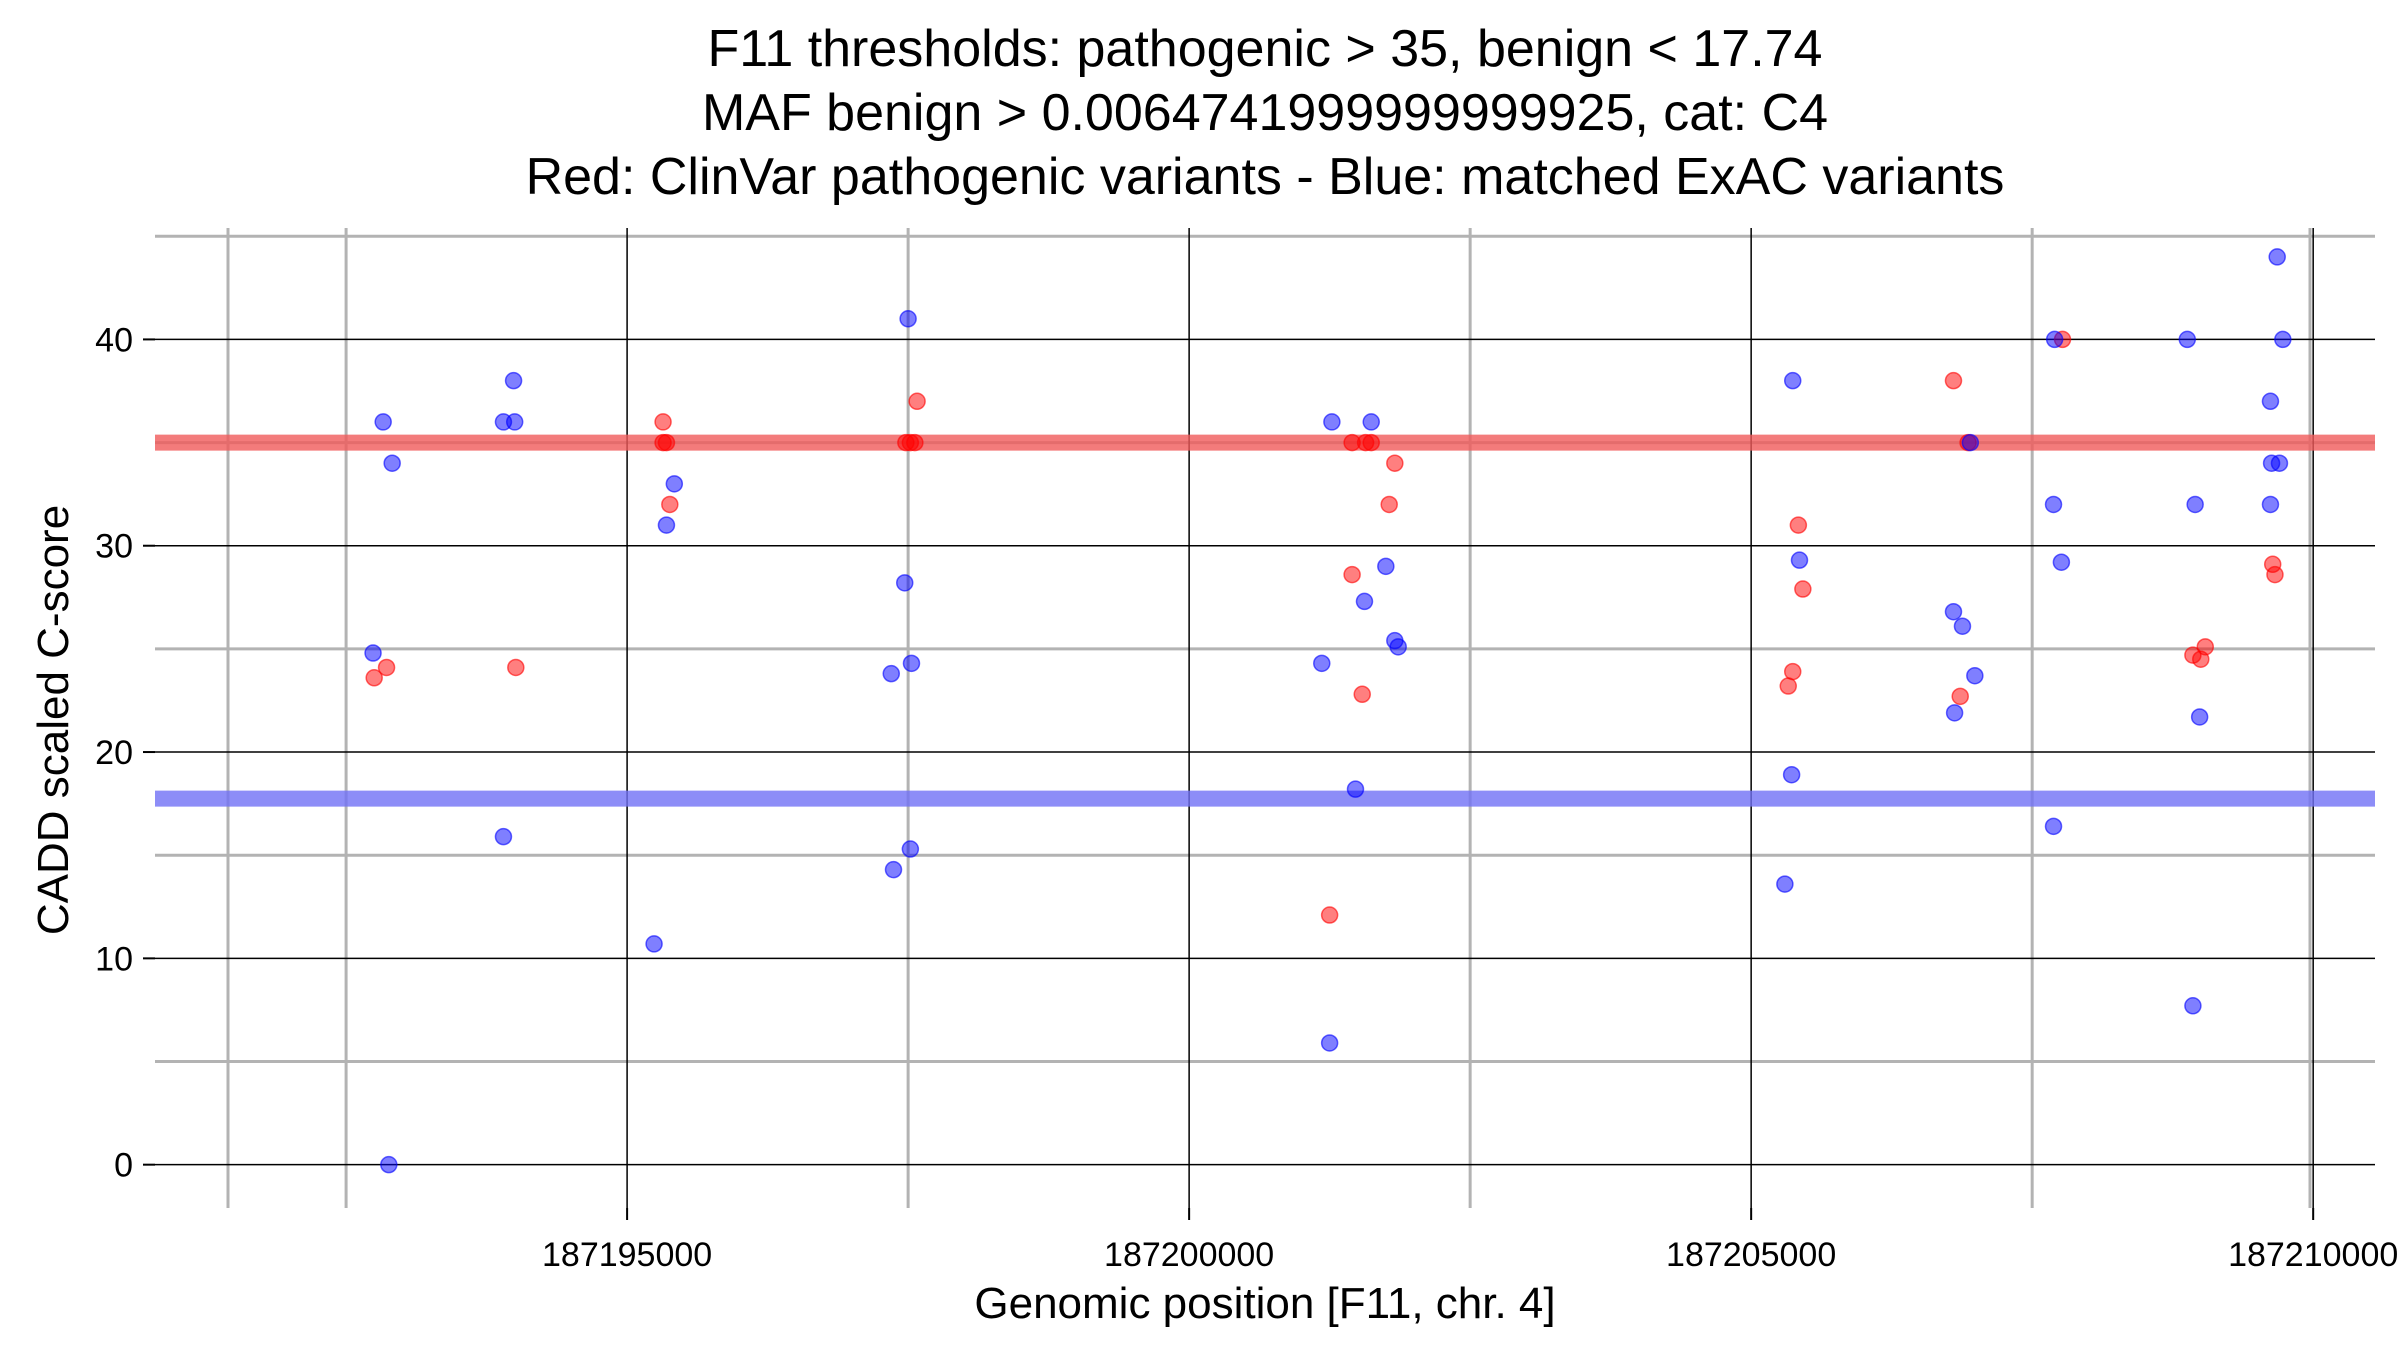 The width and height of the screenshot is (2400, 1350). What do you see at coordinates (114, 753) in the screenshot?
I see `y-tick-label: 20` at bounding box center [114, 753].